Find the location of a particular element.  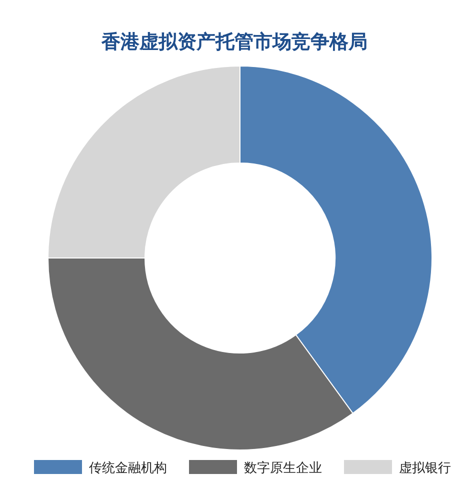

legend-label: 数字原生企业 is located at coordinates (283, 468).